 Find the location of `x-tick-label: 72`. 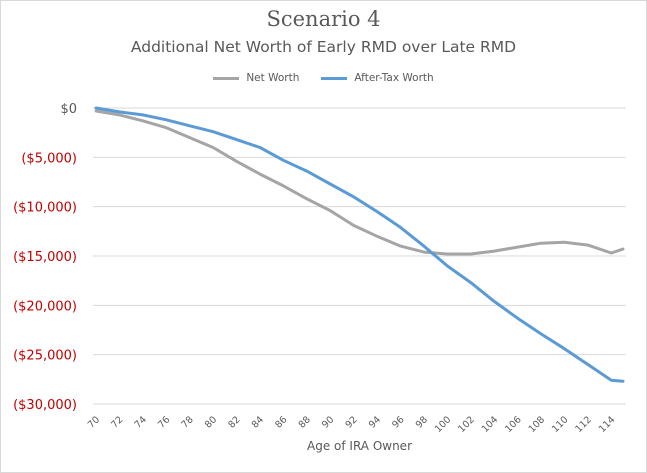

x-tick-label: 72 is located at coordinates (117, 422).